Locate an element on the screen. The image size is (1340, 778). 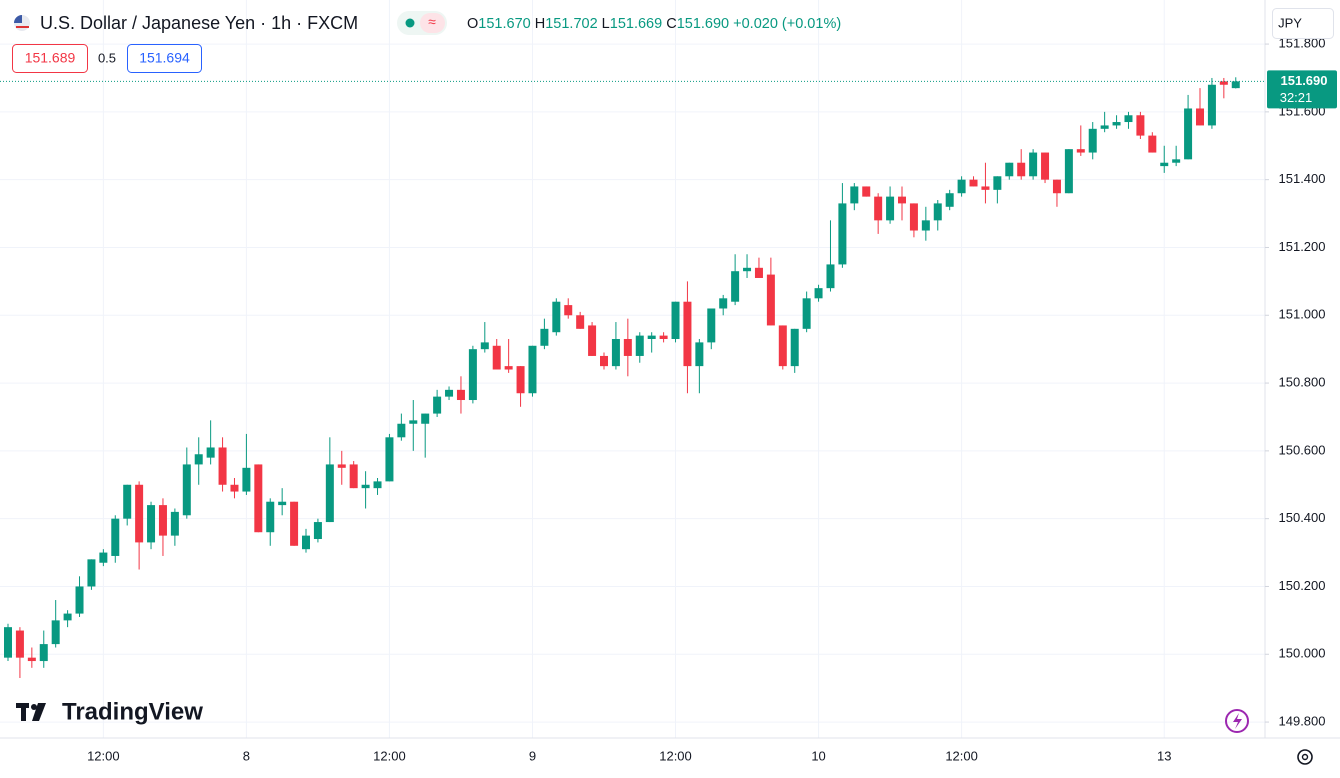
ohlc-value: 151.690 is located at coordinates (703, 24).